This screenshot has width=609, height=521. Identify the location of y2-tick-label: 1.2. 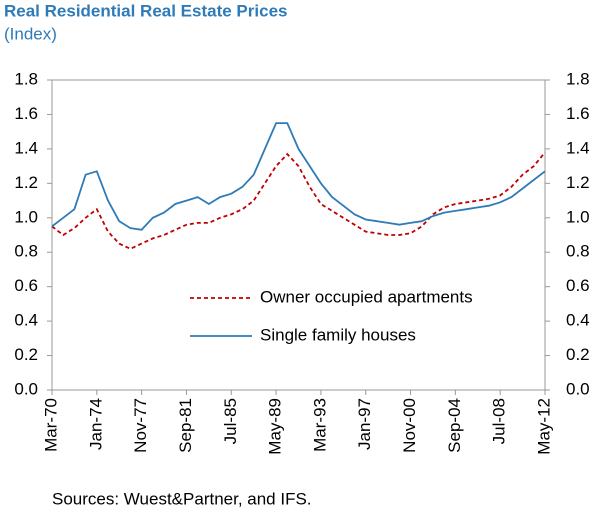
(578, 182).